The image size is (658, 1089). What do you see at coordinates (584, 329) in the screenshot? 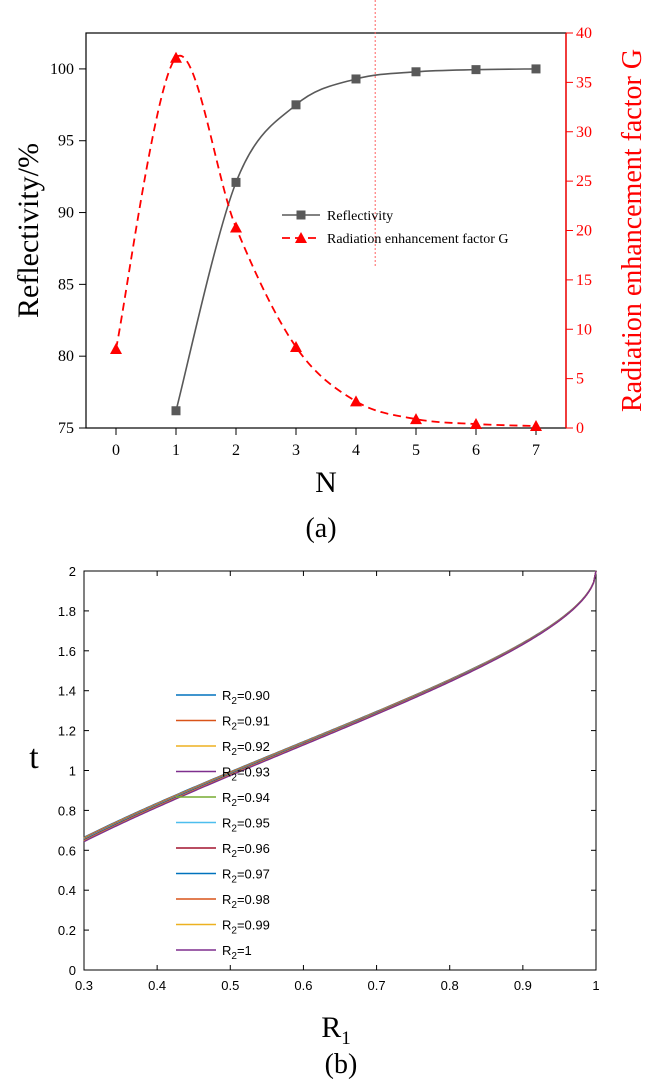
I see `y2-tick-label: 10` at bounding box center [584, 329].